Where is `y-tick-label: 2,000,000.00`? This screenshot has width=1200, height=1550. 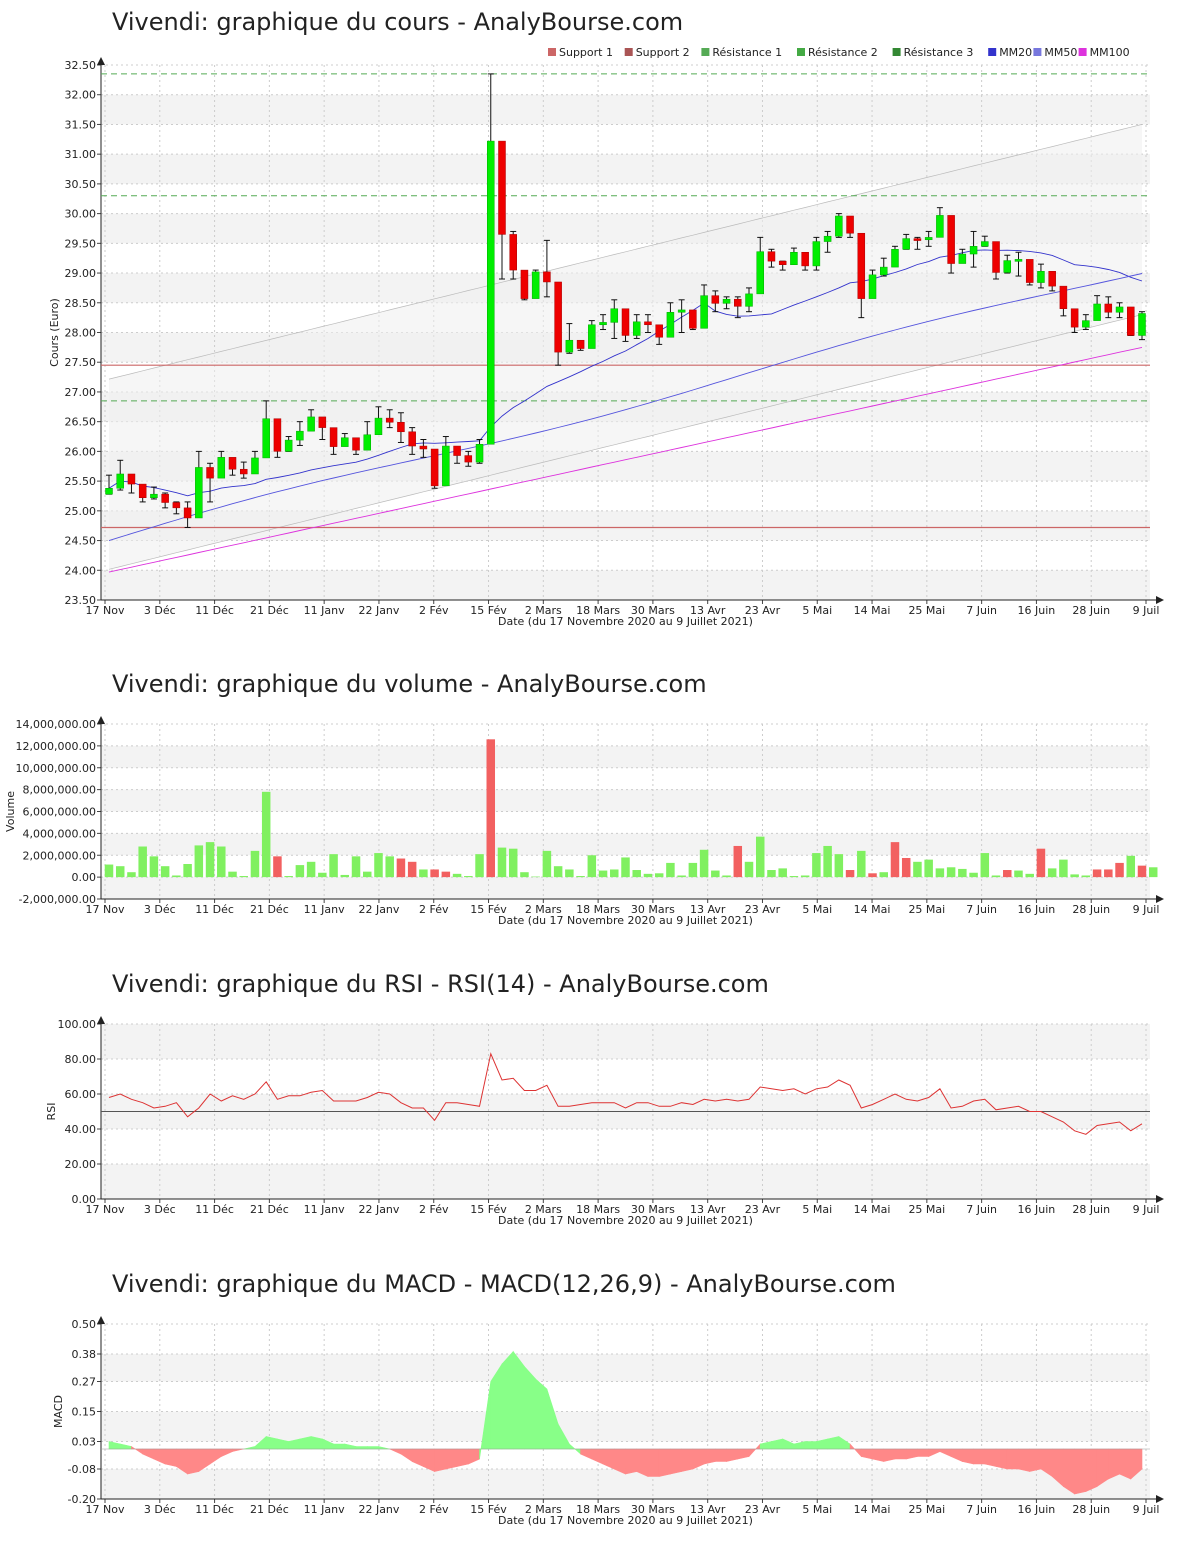 y-tick-label: 2,000,000.00 is located at coordinates (59, 855).